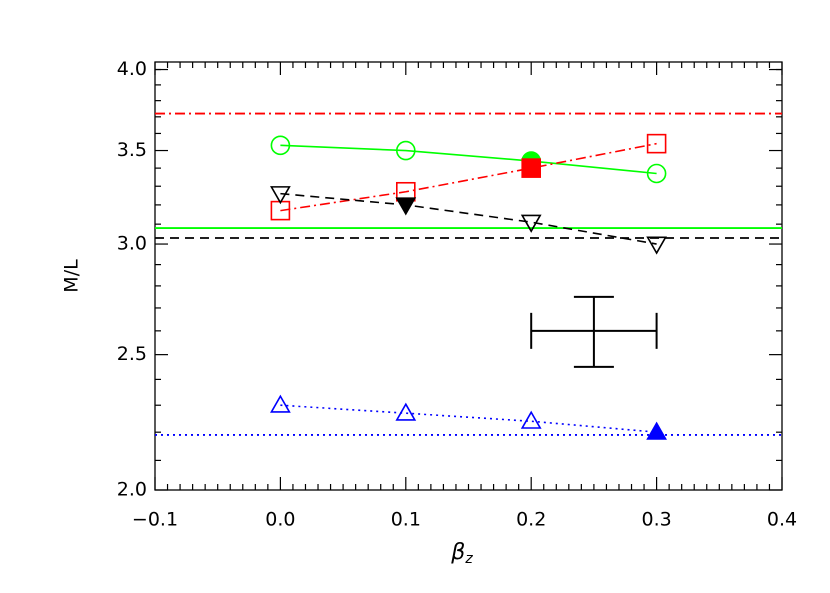 This screenshot has height=593, width=830. I want to click on y-tick-label: 4.0, so click(132, 69).